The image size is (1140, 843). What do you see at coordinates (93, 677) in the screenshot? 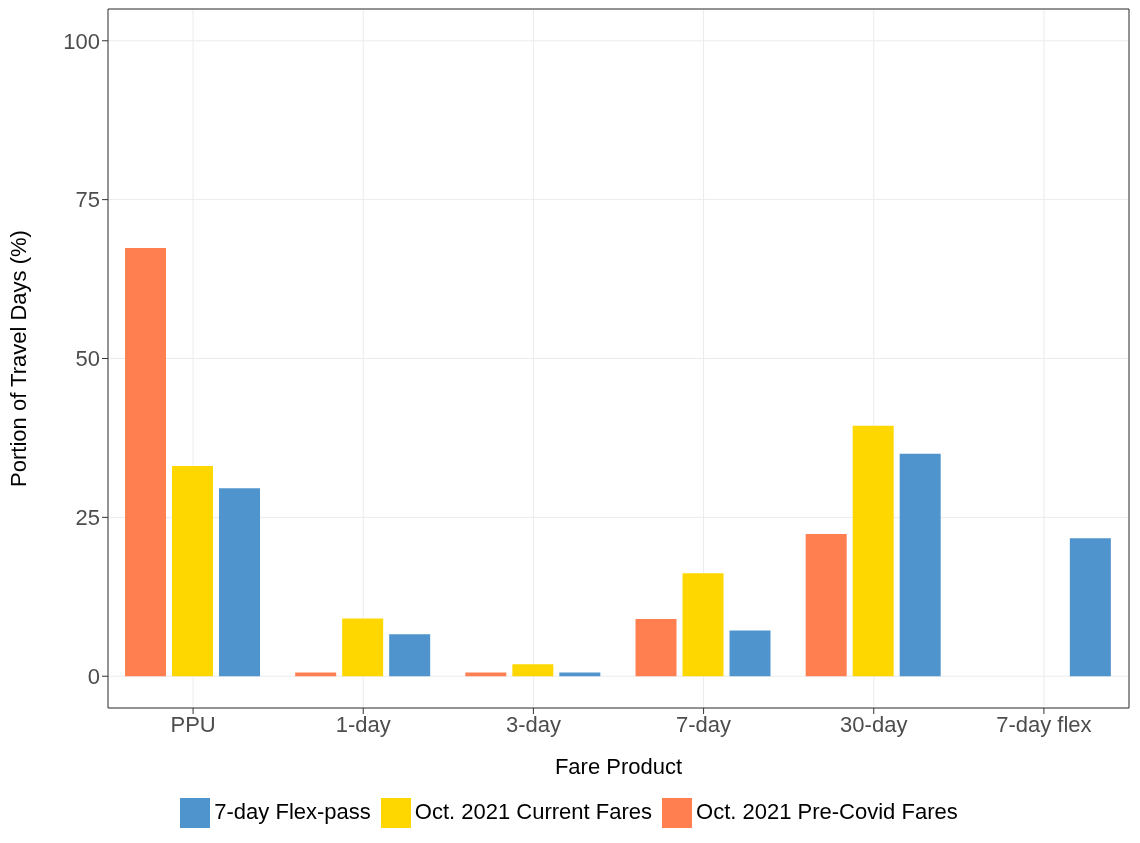
I see `y-tick-label: 0` at bounding box center [93, 677].